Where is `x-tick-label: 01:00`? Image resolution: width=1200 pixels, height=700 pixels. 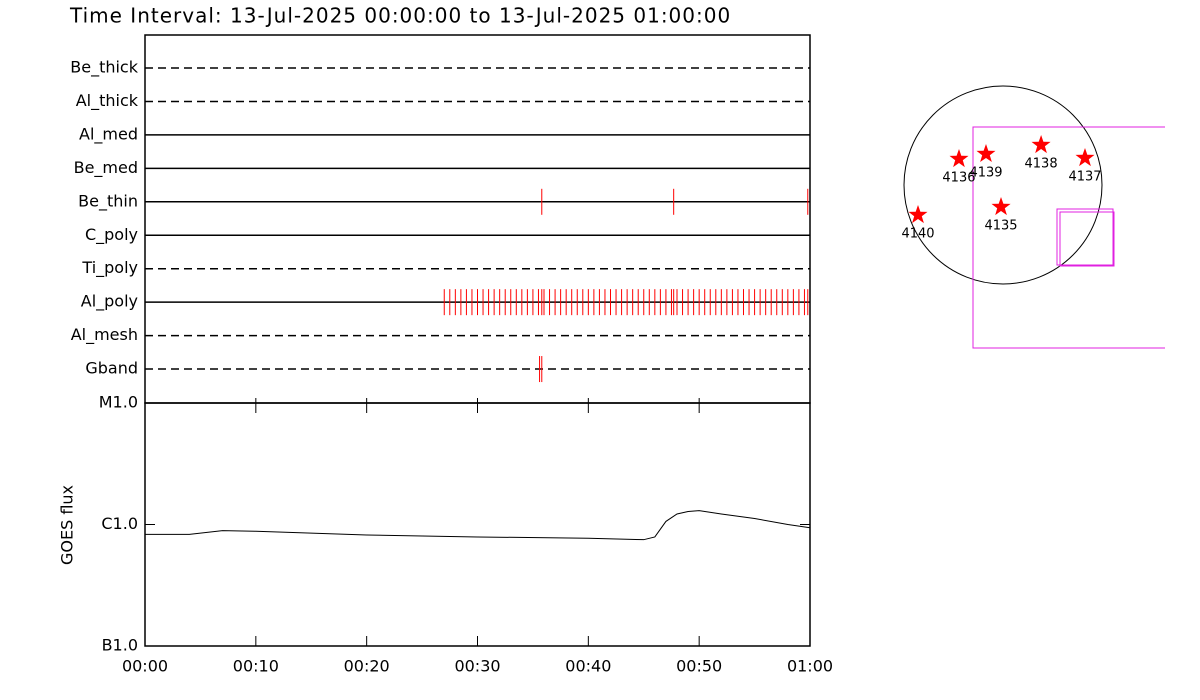
x-tick-label: 01:00 is located at coordinates (810, 666).